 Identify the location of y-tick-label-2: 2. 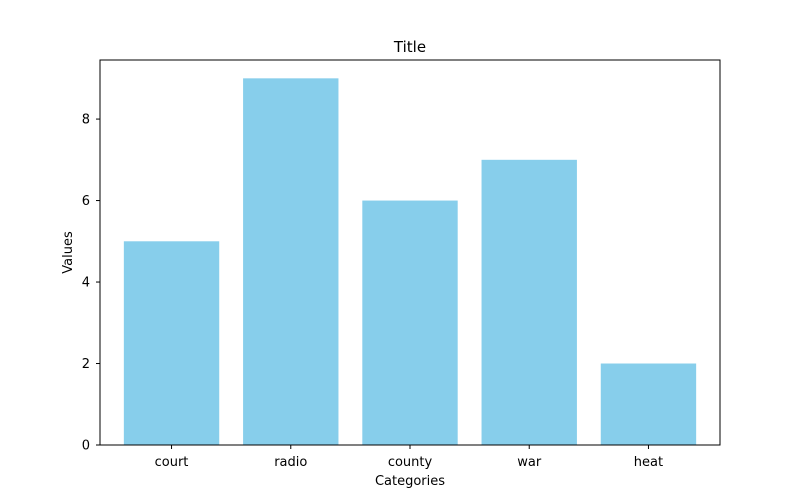
(86, 364).